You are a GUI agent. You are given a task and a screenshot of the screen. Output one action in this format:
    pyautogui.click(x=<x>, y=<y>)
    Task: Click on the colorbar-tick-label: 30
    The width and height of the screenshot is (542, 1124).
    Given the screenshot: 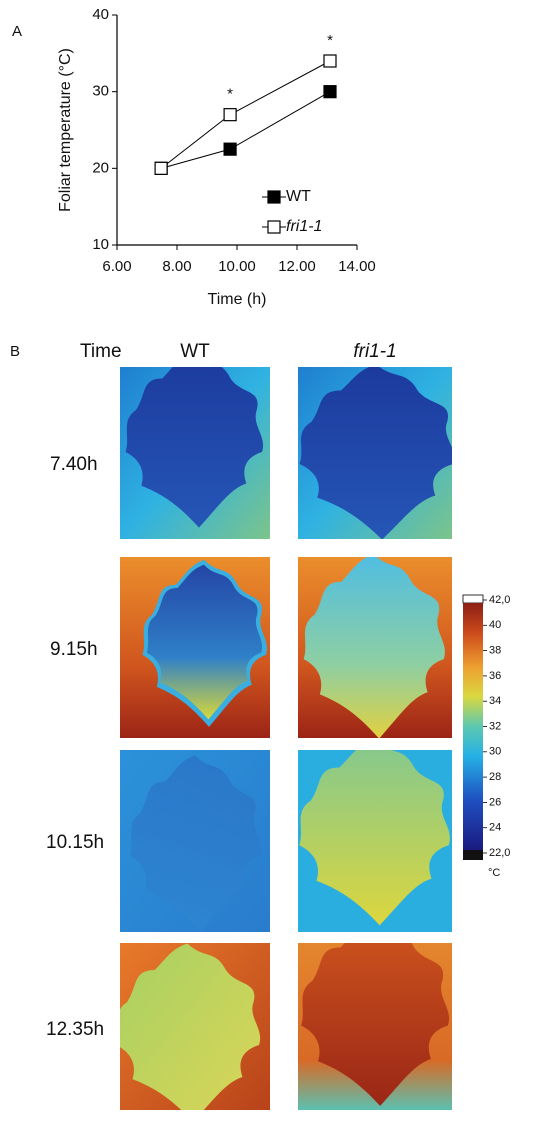 What is the action you would take?
    pyautogui.click(x=495, y=752)
    